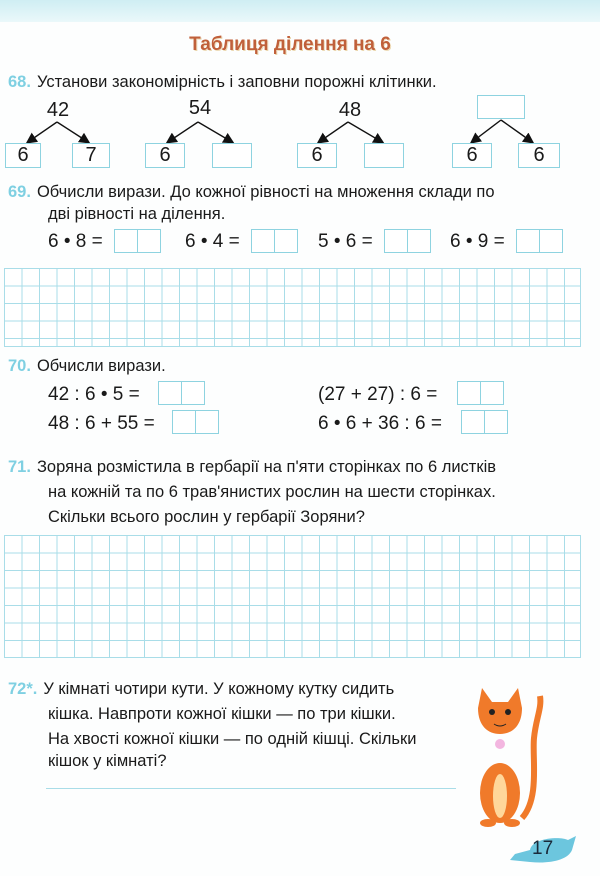 Image resolution: width=600 pixels, height=876 pixels. What do you see at coordinates (91, 155) in the screenshot?
I see `tree-cell: 7` at bounding box center [91, 155].